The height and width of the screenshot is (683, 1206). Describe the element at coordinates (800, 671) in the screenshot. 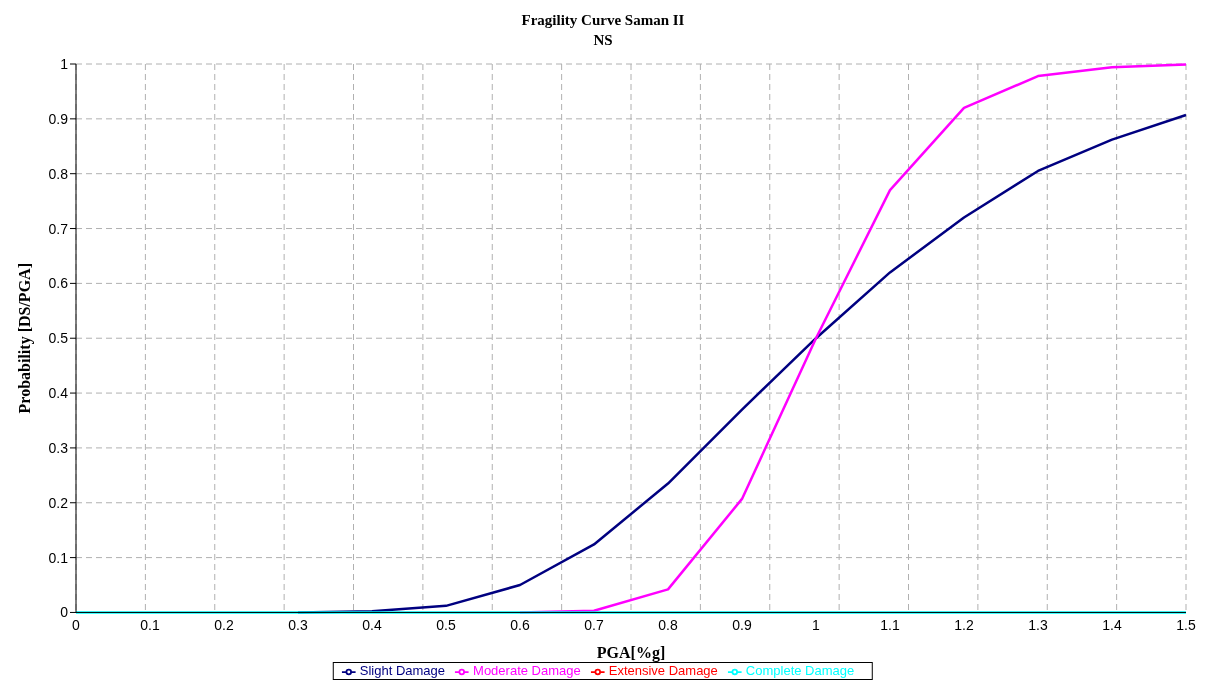

I see `legend-label: Complete Damage` at that location.